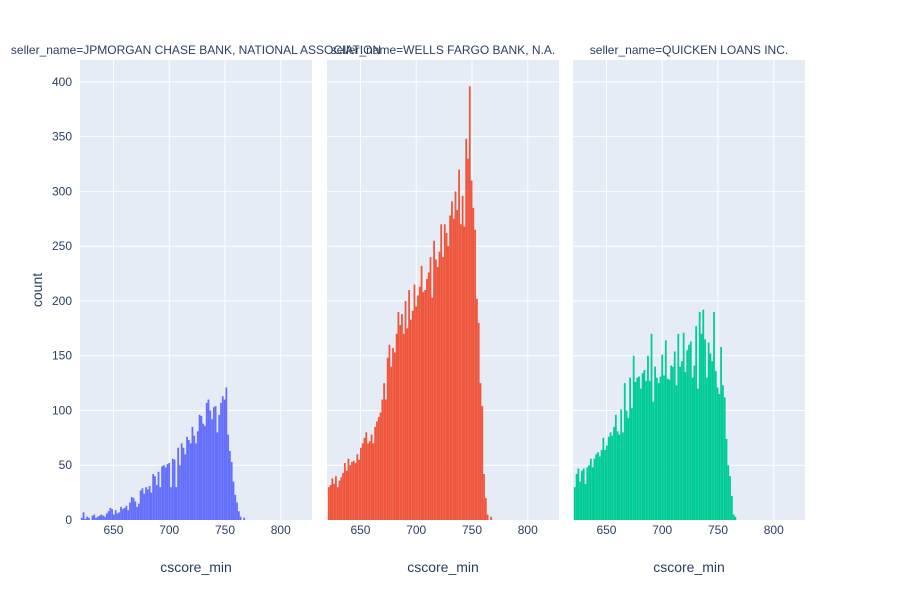 This screenshot has height=600, width=900. I want to click on facet-title: seller_name=WELLS FARGO BANK, N.A., so click(443, 50).